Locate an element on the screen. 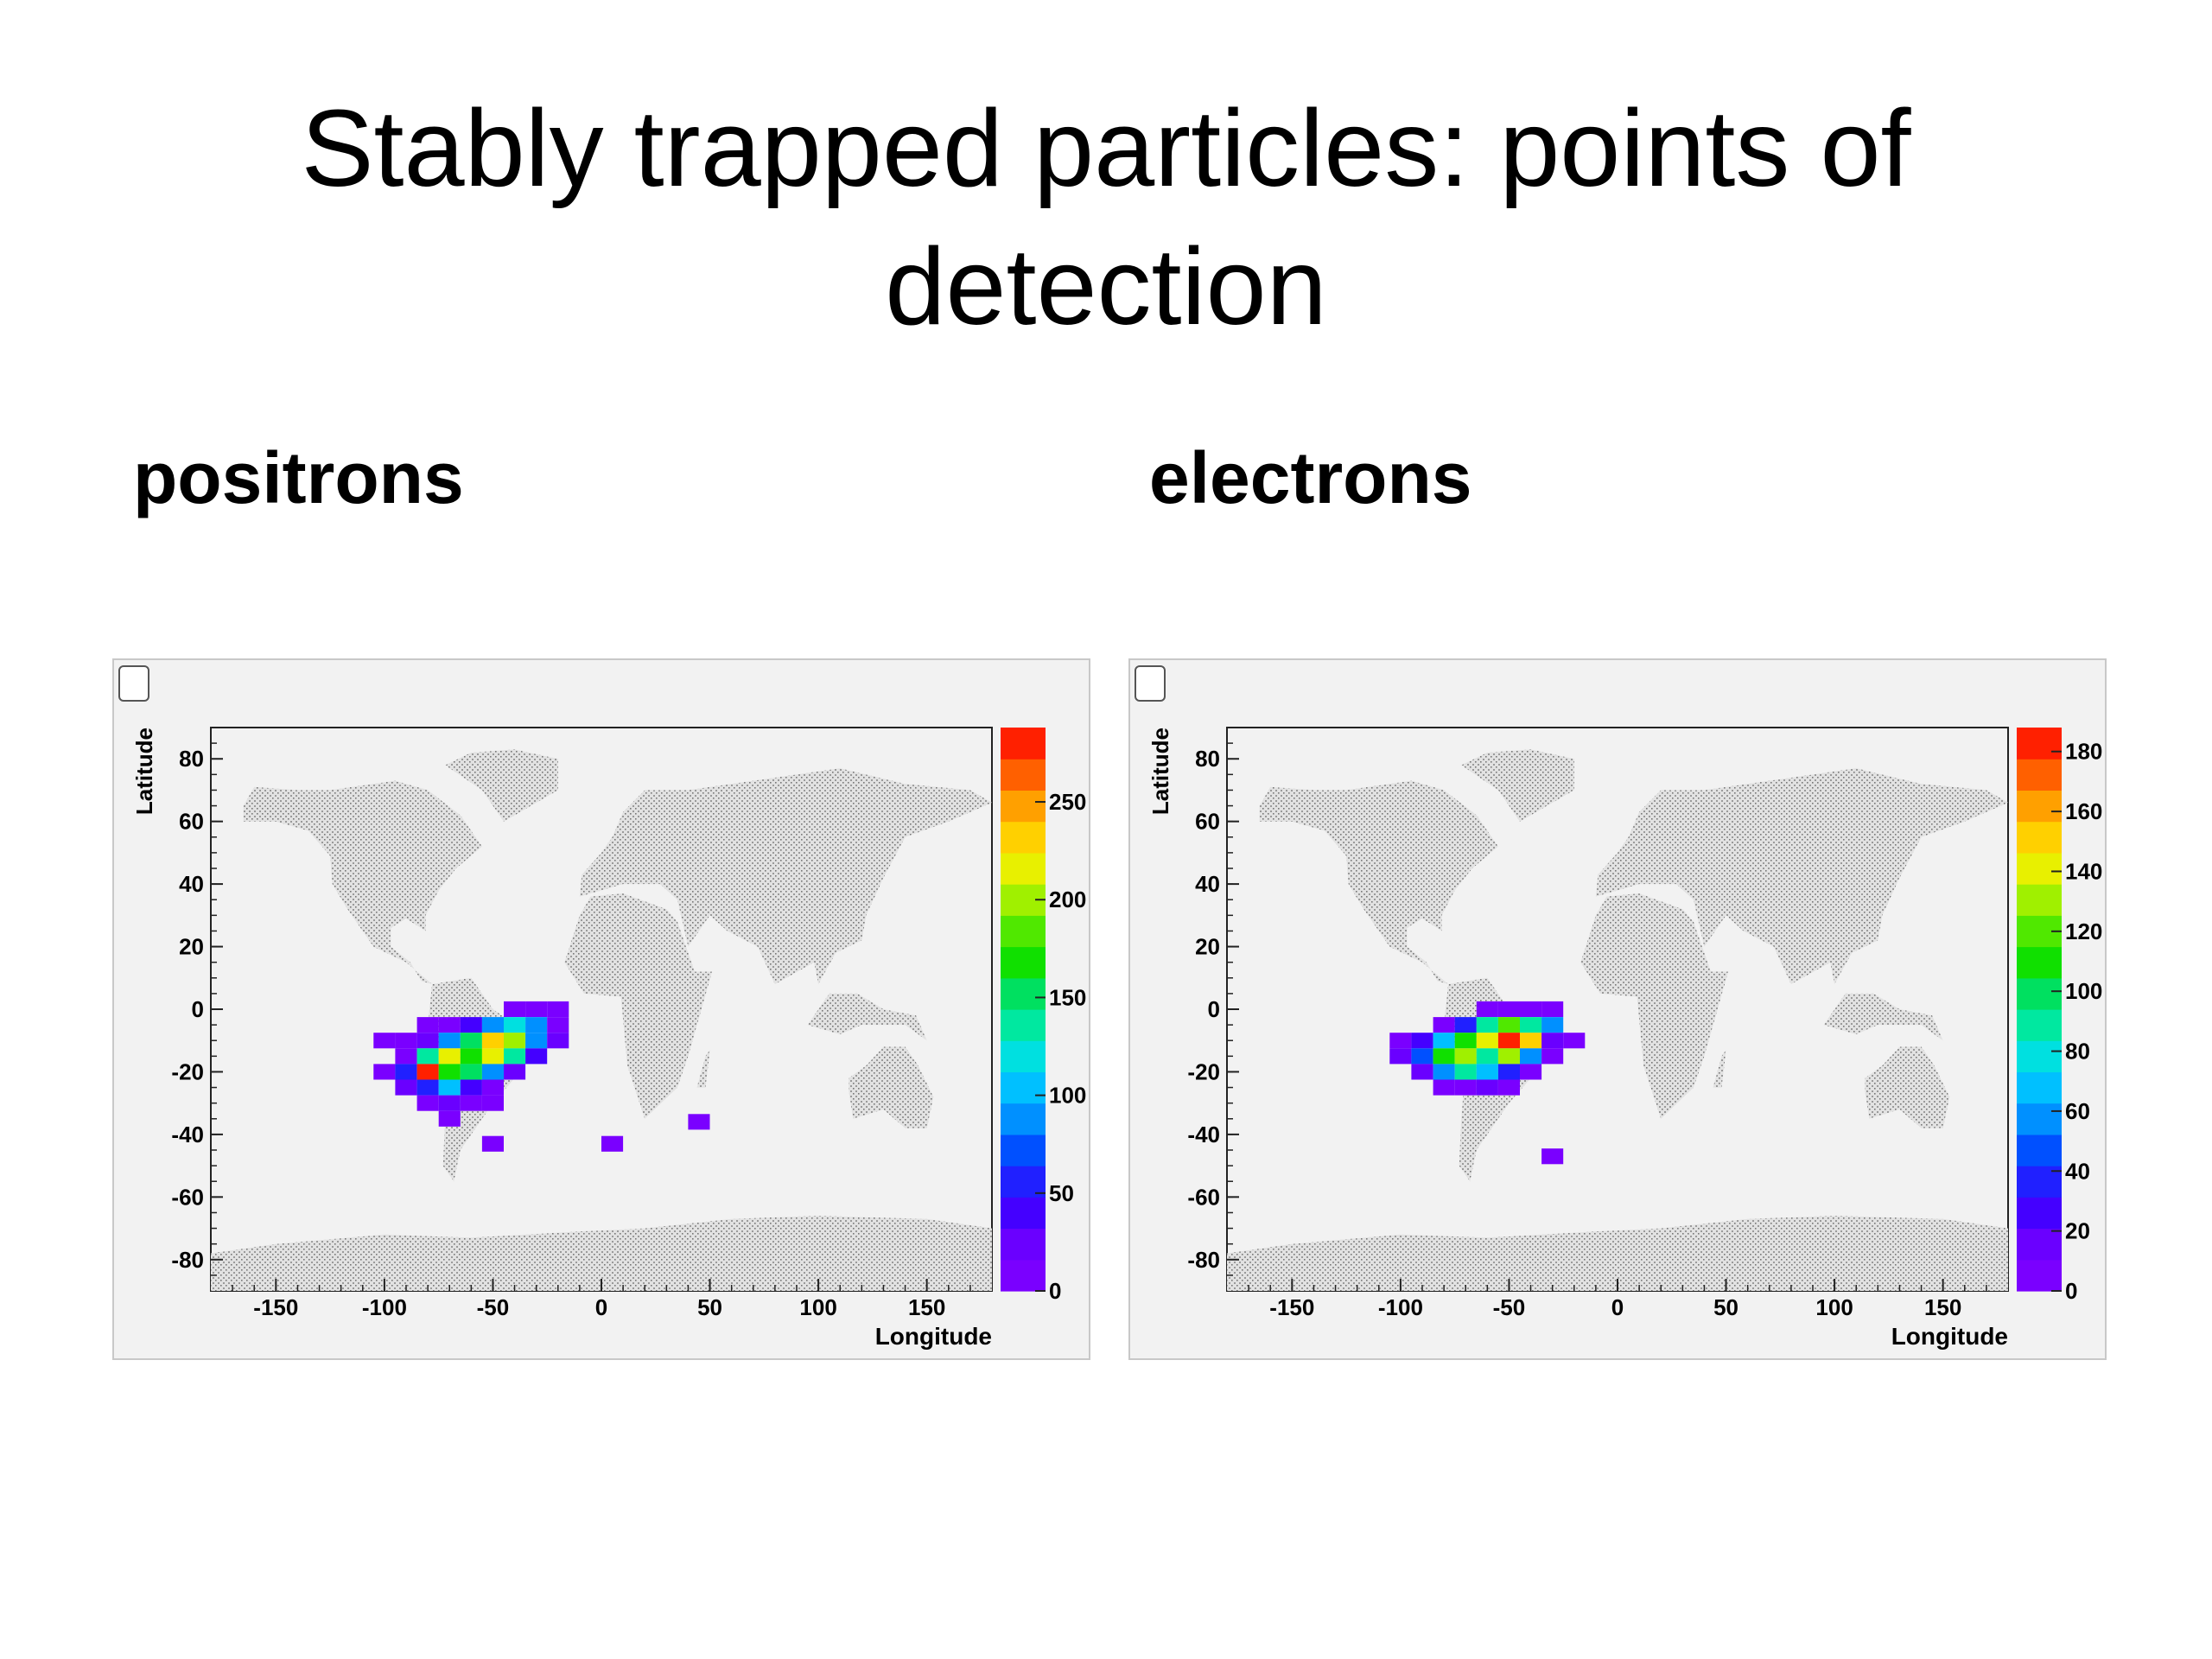  frame-toggle-icon is located at coordinates (1150, 683).